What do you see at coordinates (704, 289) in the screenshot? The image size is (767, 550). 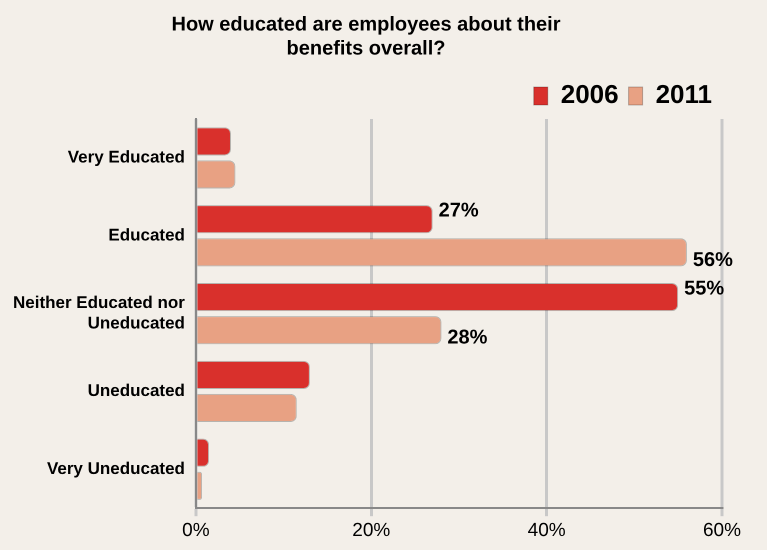 I see `data-label: 55%` at bounding box center [704, 289].